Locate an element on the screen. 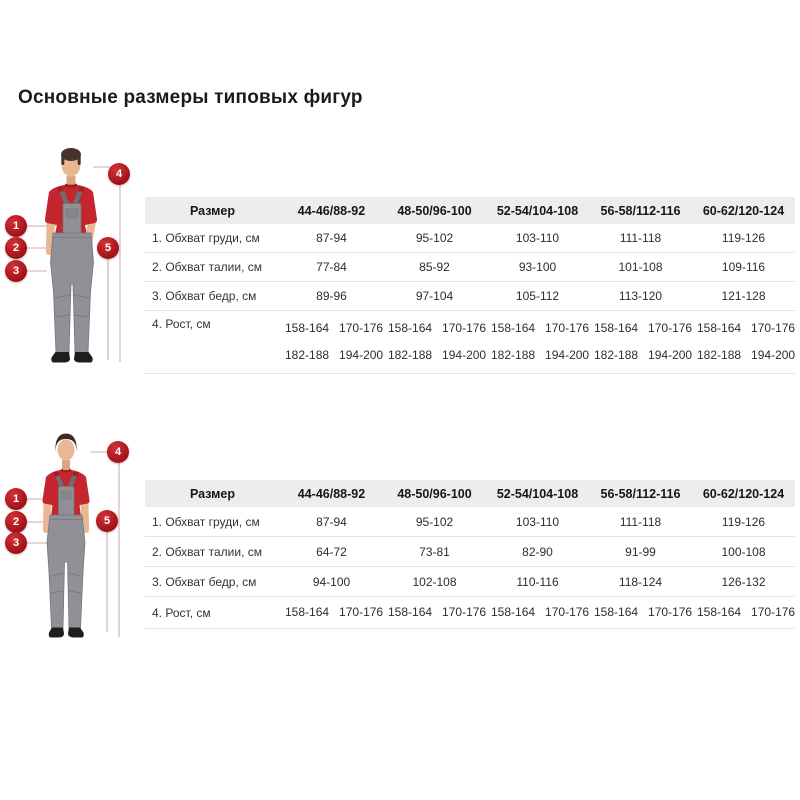 Image resolution: width=800 pixels, height=800 pixels. male-figure is located at coordinates (71, 255).